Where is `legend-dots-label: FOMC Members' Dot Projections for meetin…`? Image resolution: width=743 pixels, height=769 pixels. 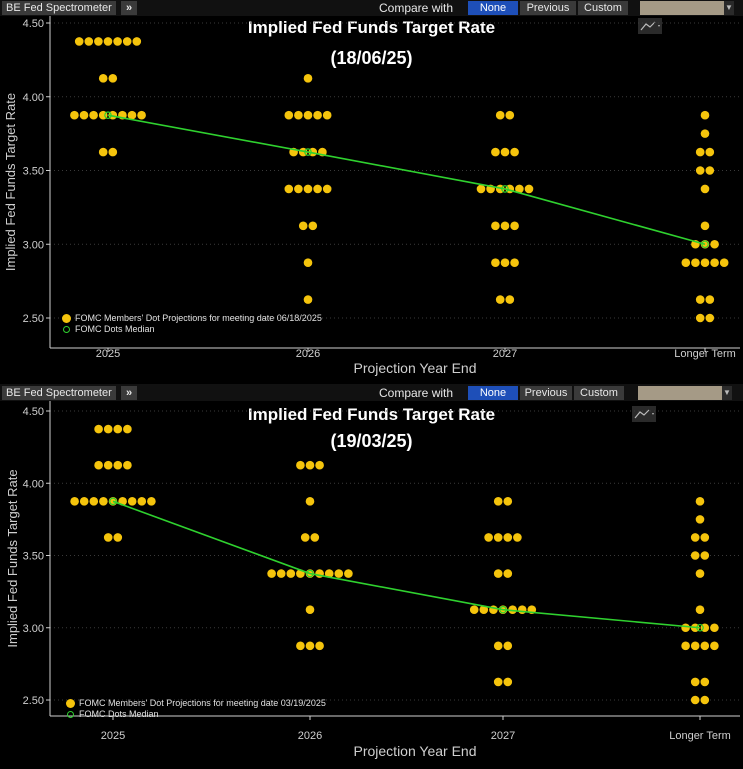
legend-dots-label: FOMC Members' Dot Projections for meetin… is located at coordinates (202, 703).